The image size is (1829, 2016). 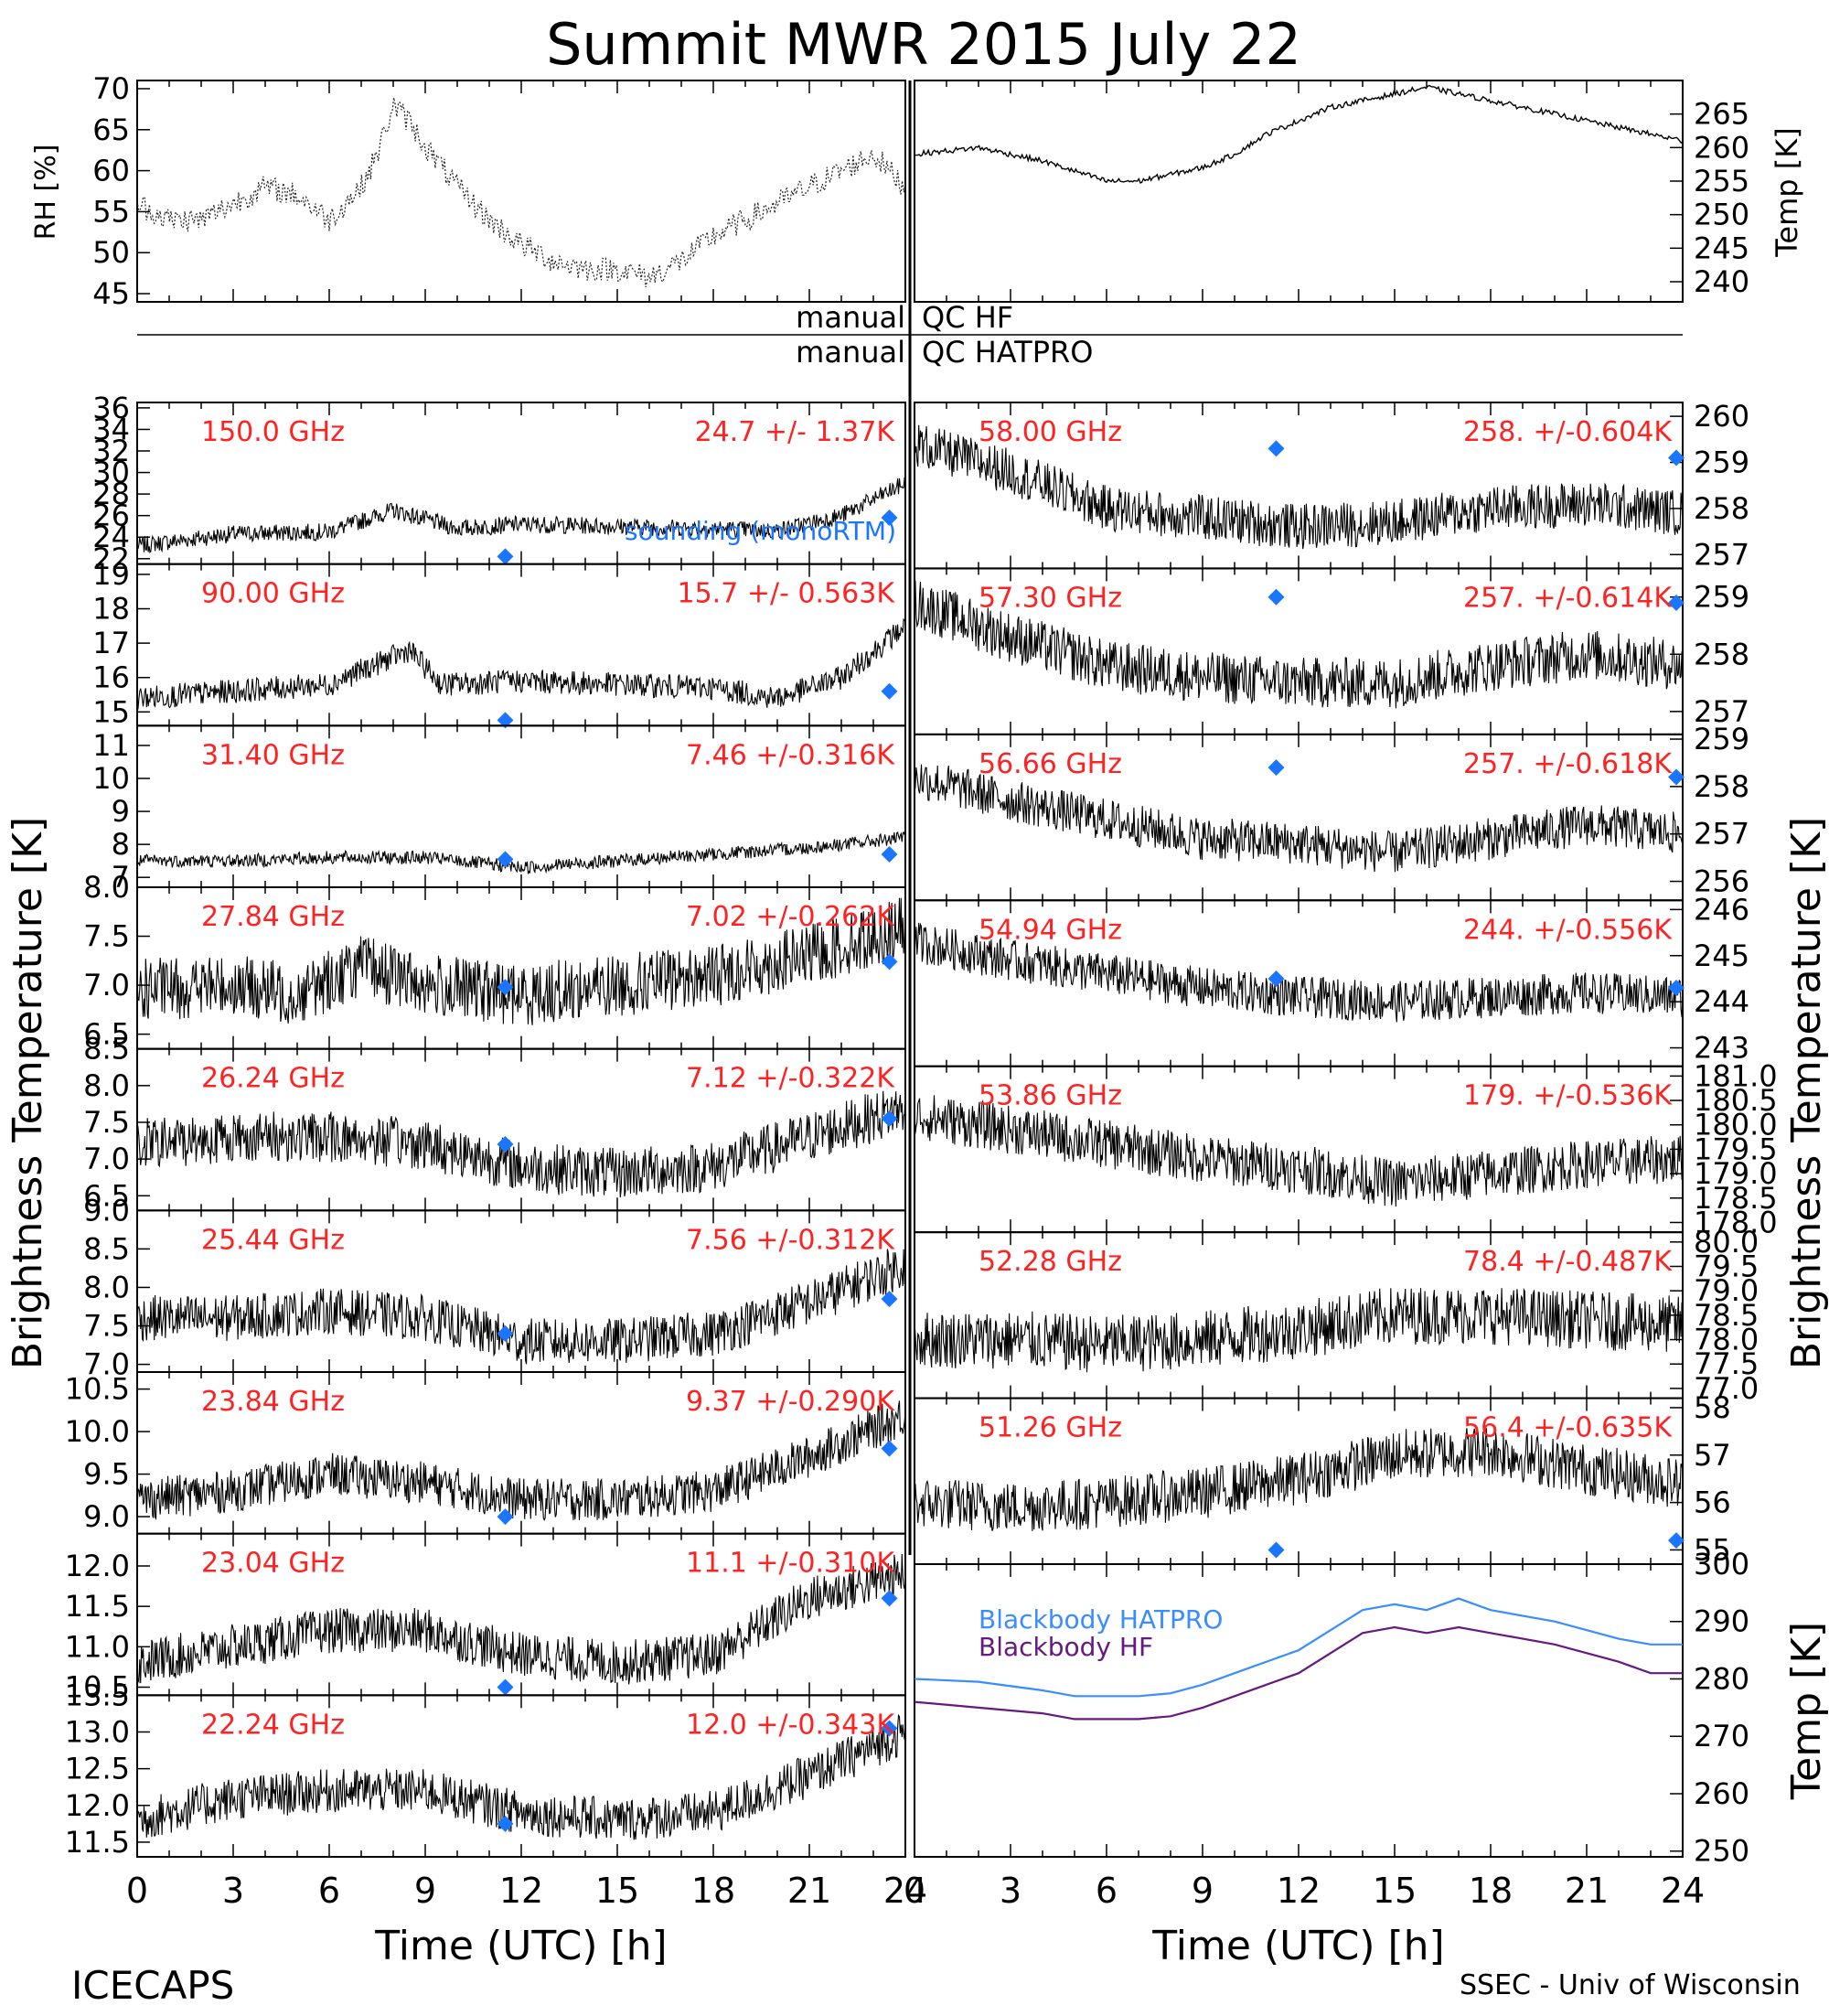 What do you see at coordinates (1050, 930) in the screenshot?
I see `right-panel-3-freq-label: 54.94 GHz` at bounding box center [1050, 930].